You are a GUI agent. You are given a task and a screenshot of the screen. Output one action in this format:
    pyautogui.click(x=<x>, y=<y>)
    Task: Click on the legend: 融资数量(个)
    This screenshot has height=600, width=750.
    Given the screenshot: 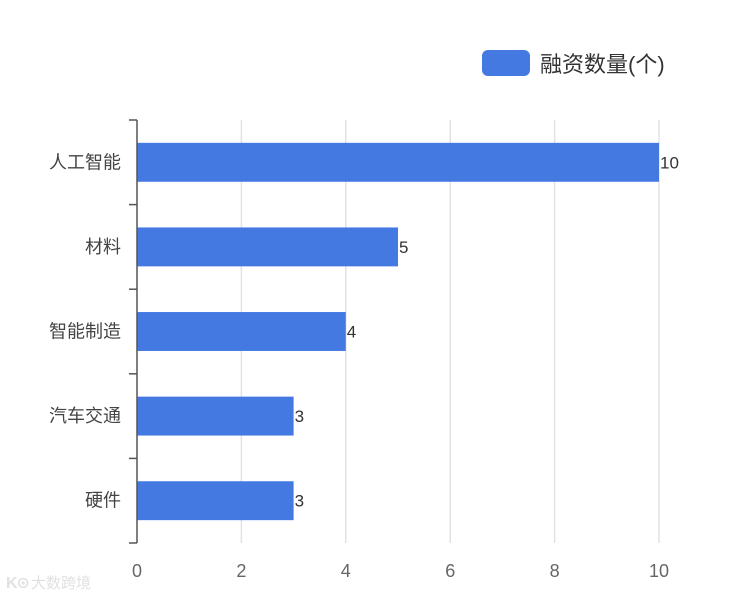 What is the action you would take?
    pyautogui.click(x=573, y=63)
    